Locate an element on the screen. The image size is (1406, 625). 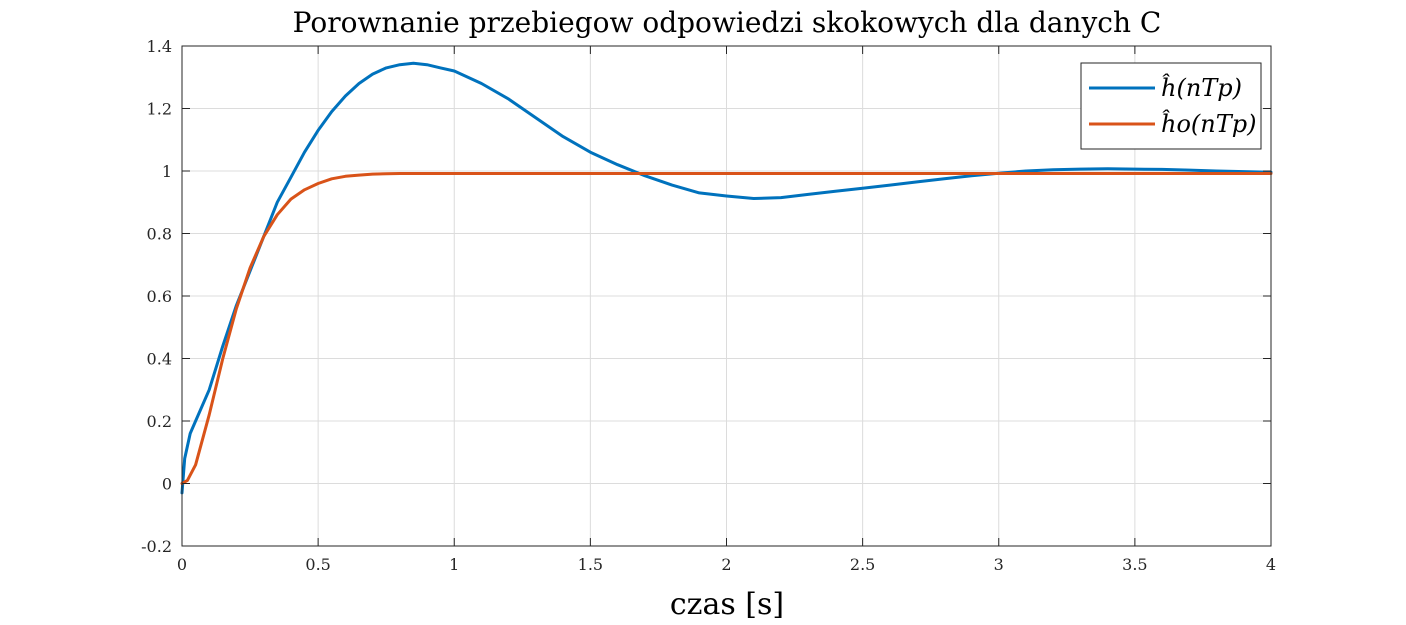
x-tick-label: 2.5 is located at coordinates (862, 564).